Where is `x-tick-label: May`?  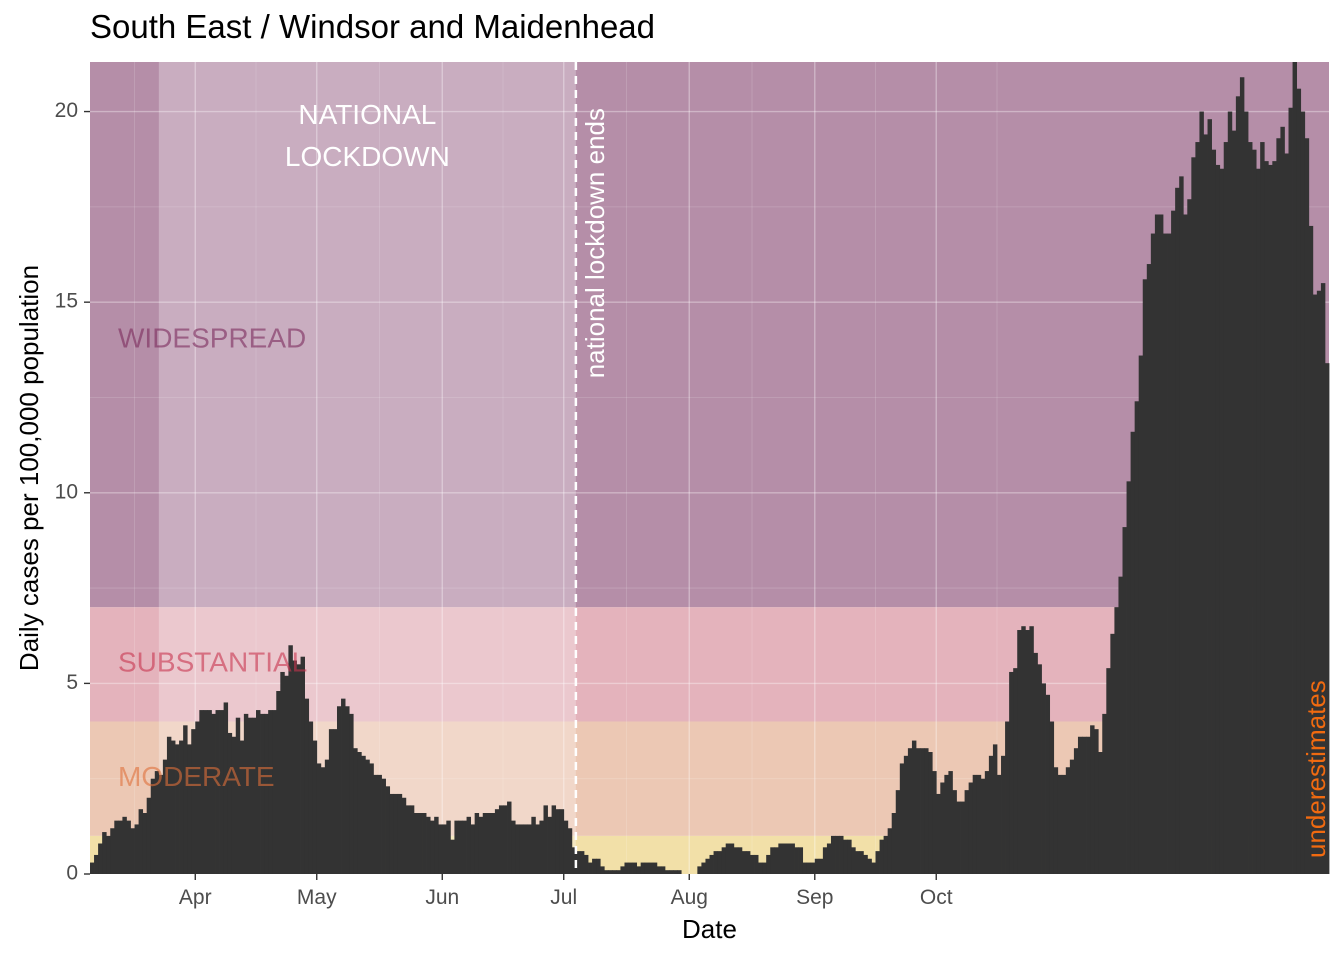 x-tick-label: May is located at coordinates (317, 897).